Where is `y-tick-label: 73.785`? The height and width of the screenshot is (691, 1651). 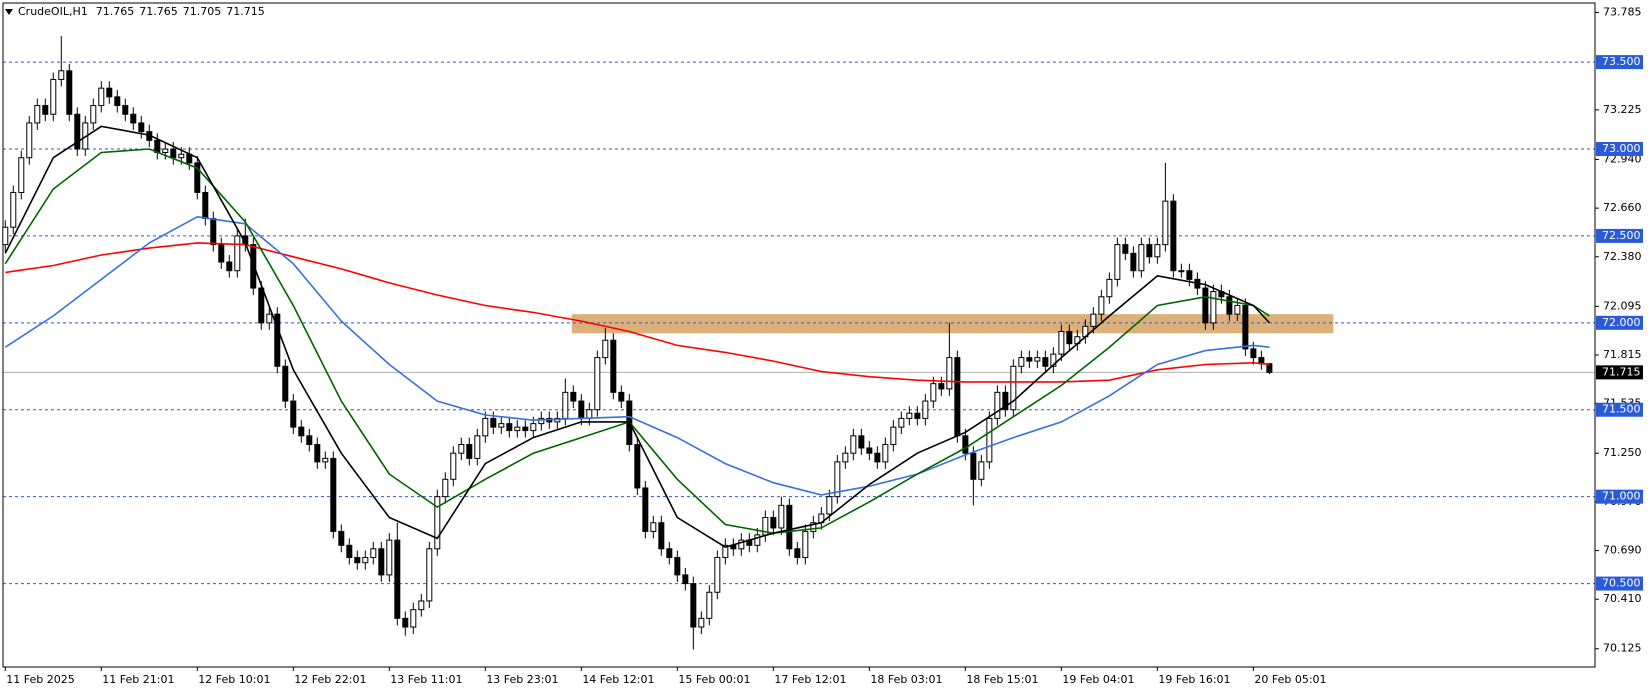 y-tick-label: 73.785 is located at coordinates (1622, 12).